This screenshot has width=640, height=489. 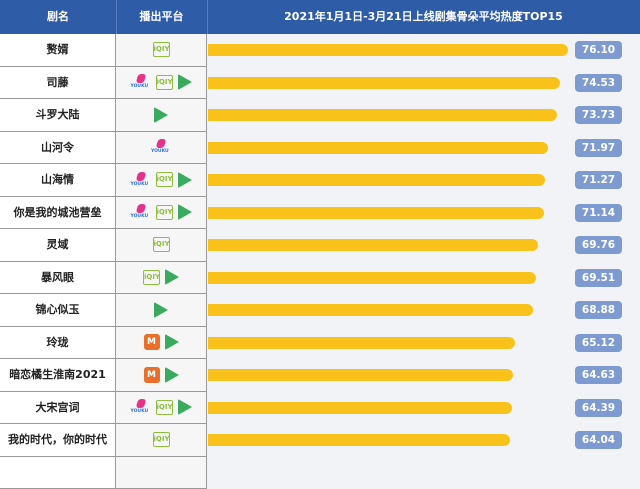 I want to click on table-row: 锦心似玉 68.88, so click(x=320, y=310).